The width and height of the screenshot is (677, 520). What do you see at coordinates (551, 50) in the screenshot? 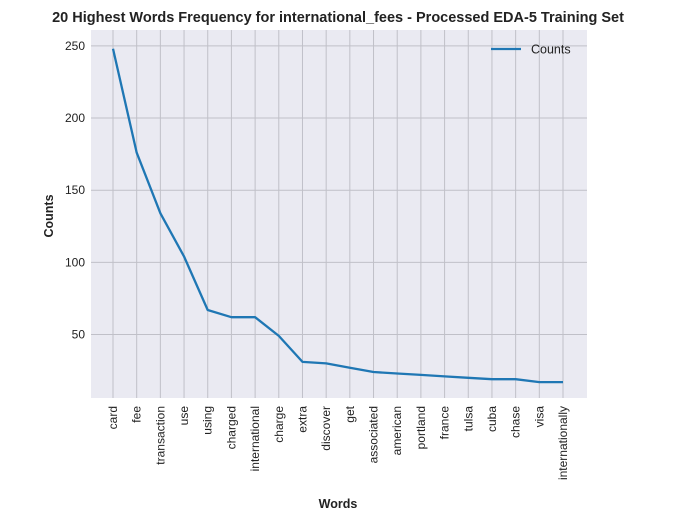
I see `legend-label: Counts` at bounding box center [551, 50].